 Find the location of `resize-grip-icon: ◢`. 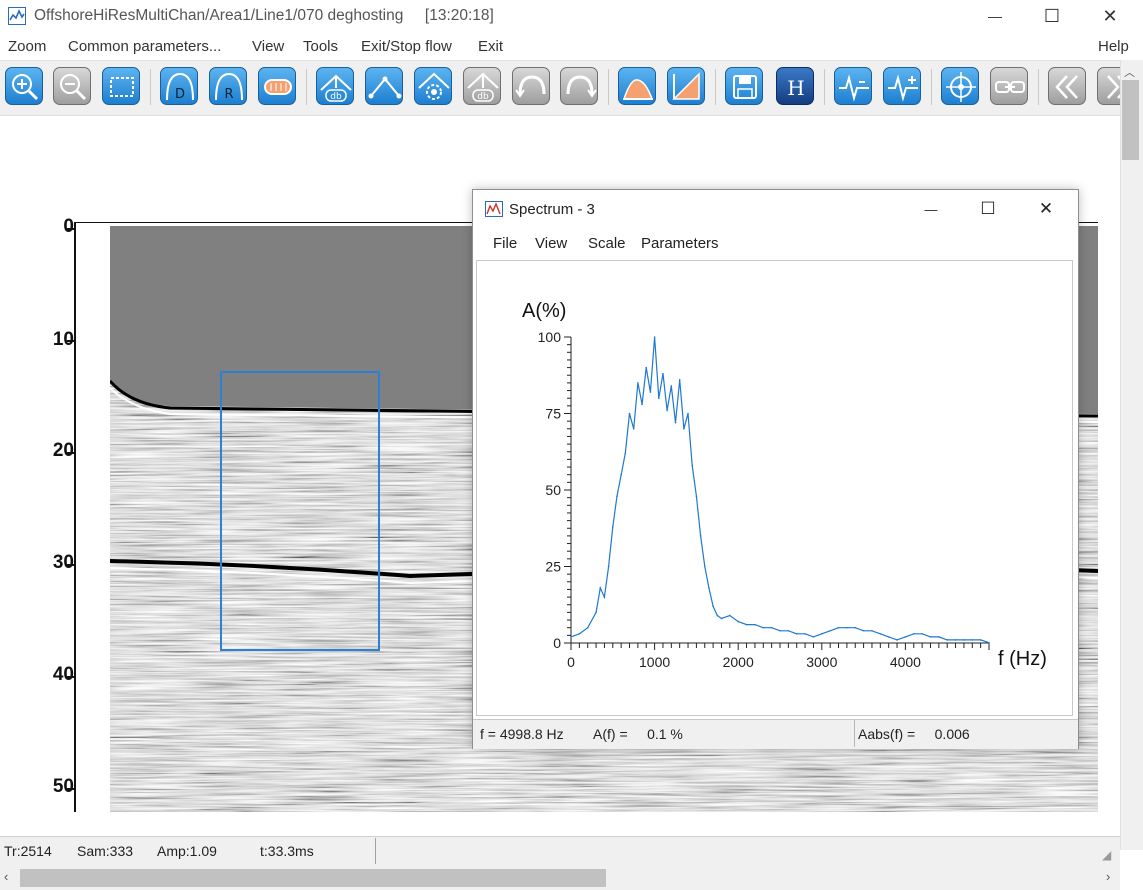

resize-grip-icon: ◢ is located at coordinates (1107, 855).